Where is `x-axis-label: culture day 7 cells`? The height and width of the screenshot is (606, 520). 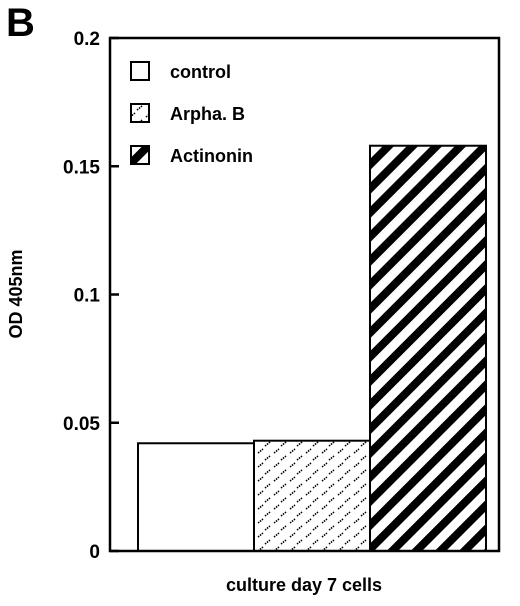 x-axis-label: culture day 7 cells is located at coordinates (304, 585).